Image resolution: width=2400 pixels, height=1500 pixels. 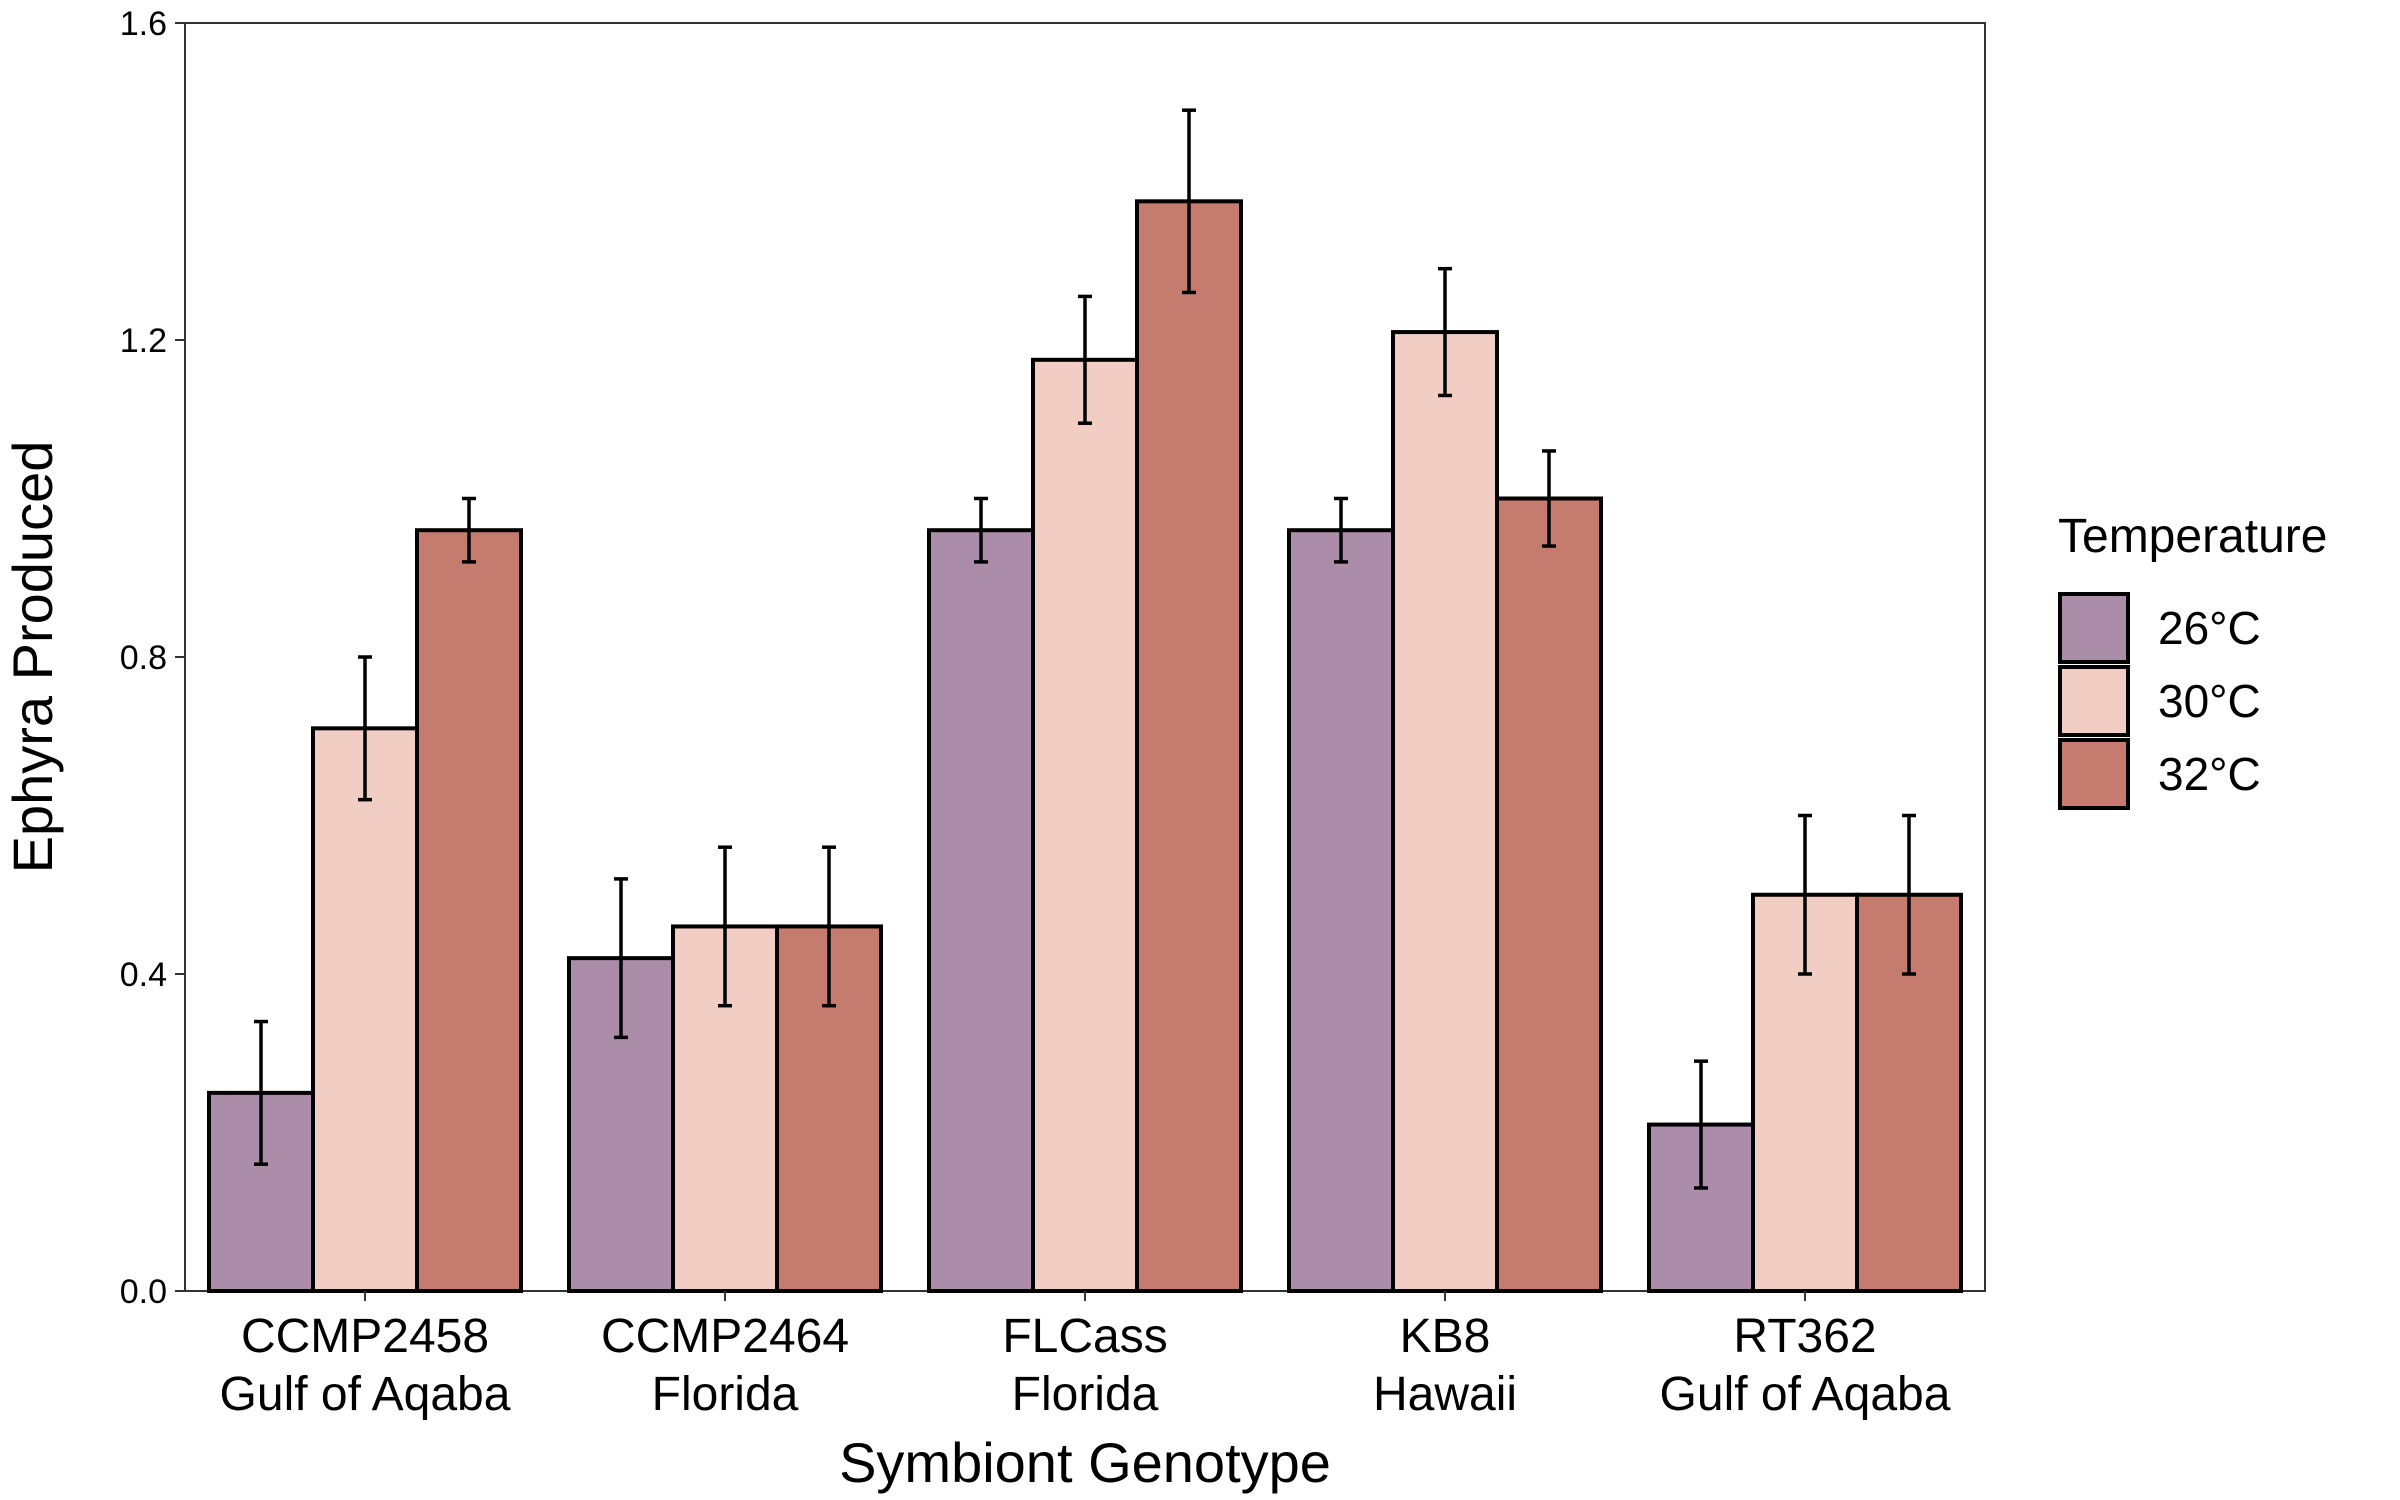 I want to click on y-tick-label: 0.0, so click(x=143, y=1292).